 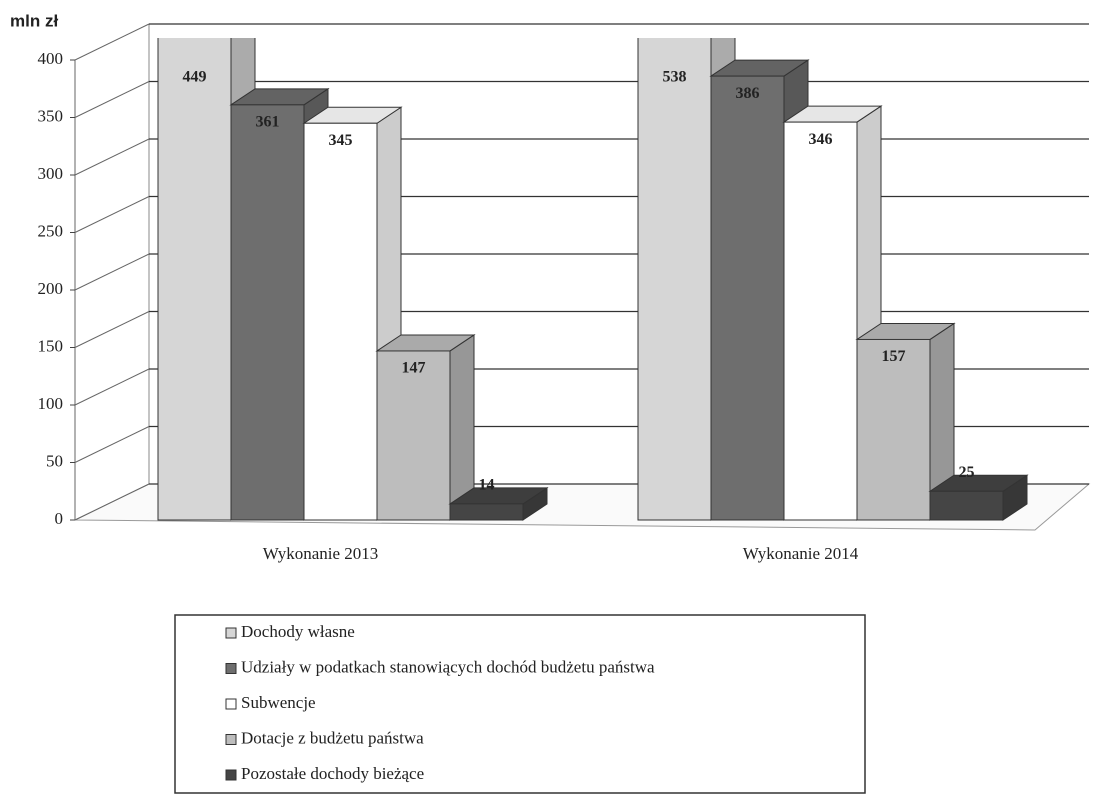 I want to click on legend-label: Dochody własne, so click(x=298, y=631).